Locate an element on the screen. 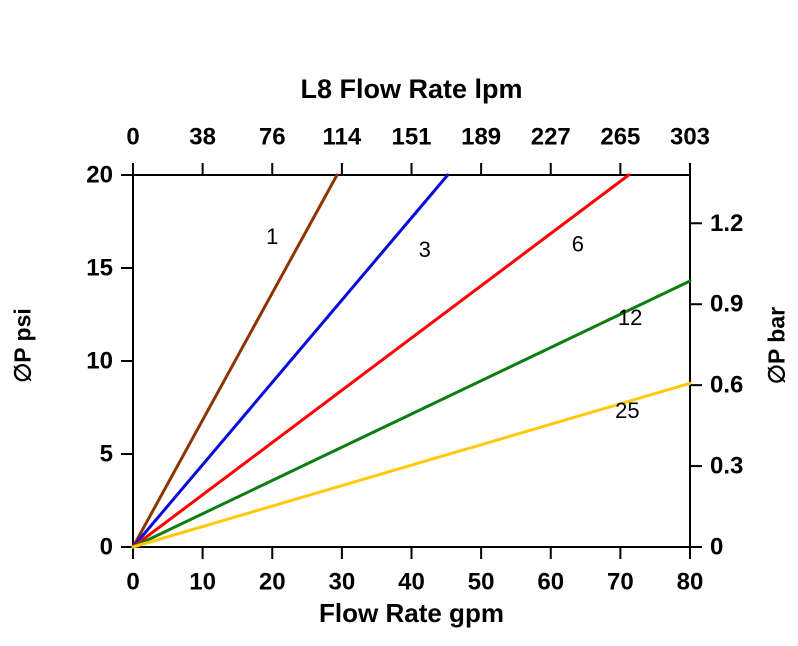 The height and width of the screenshot is (646, 798). y-tick-label-psi: 0 is located at coordinates (106, 547).